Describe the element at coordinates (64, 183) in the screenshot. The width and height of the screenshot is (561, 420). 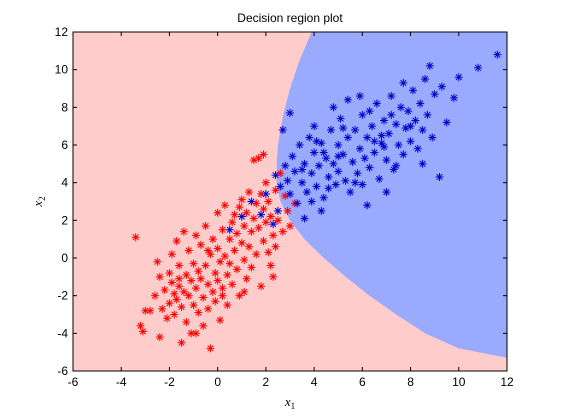
I see `y-tick-label: 4` at that location.